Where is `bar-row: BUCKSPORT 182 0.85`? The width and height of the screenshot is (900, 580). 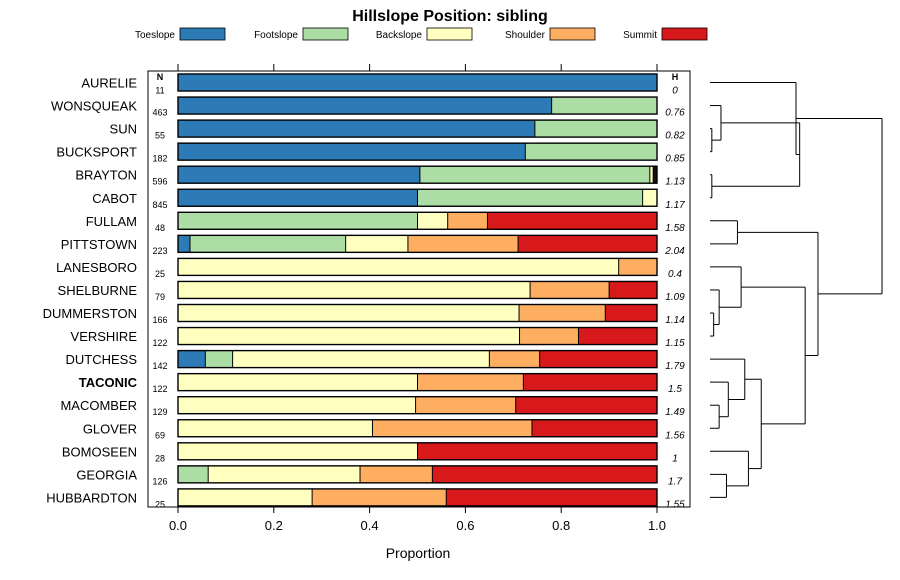
bar-row: BUCKSPORT 182 0.85 is located at coordinates (370, 153).